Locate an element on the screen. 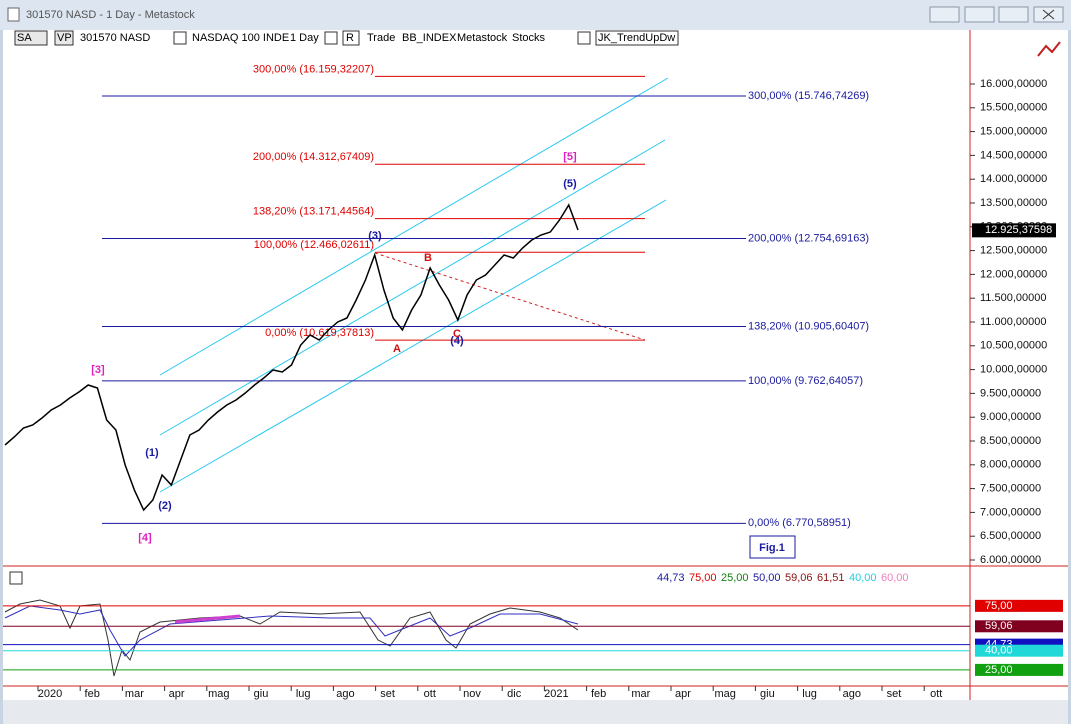 This screenshot has width=1071, height=724. btn-menu is located at coordinates (944, 14).